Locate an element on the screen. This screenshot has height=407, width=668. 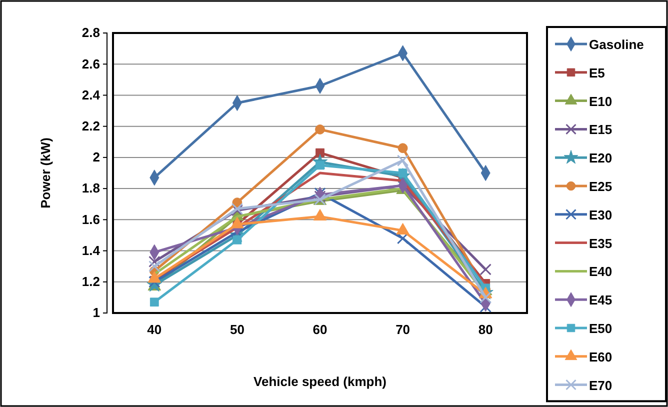
legend-label: E45 is located at coordinates (600, 300).